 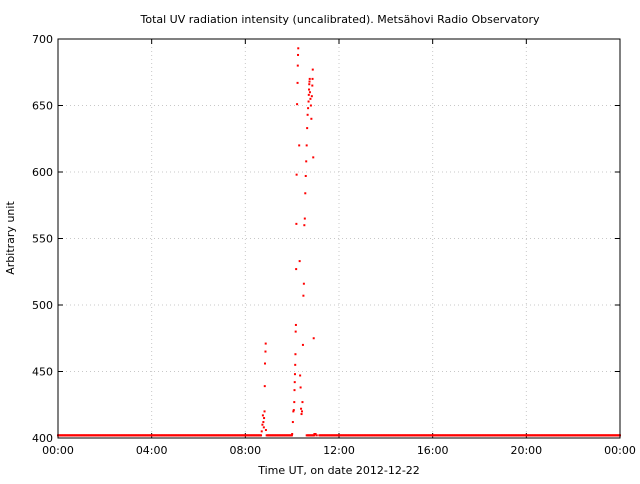 What do you see at coordinates (526, 450) in the screenshot?
I see `x-tick-label: 20:00` at bounding box center [526, 450].